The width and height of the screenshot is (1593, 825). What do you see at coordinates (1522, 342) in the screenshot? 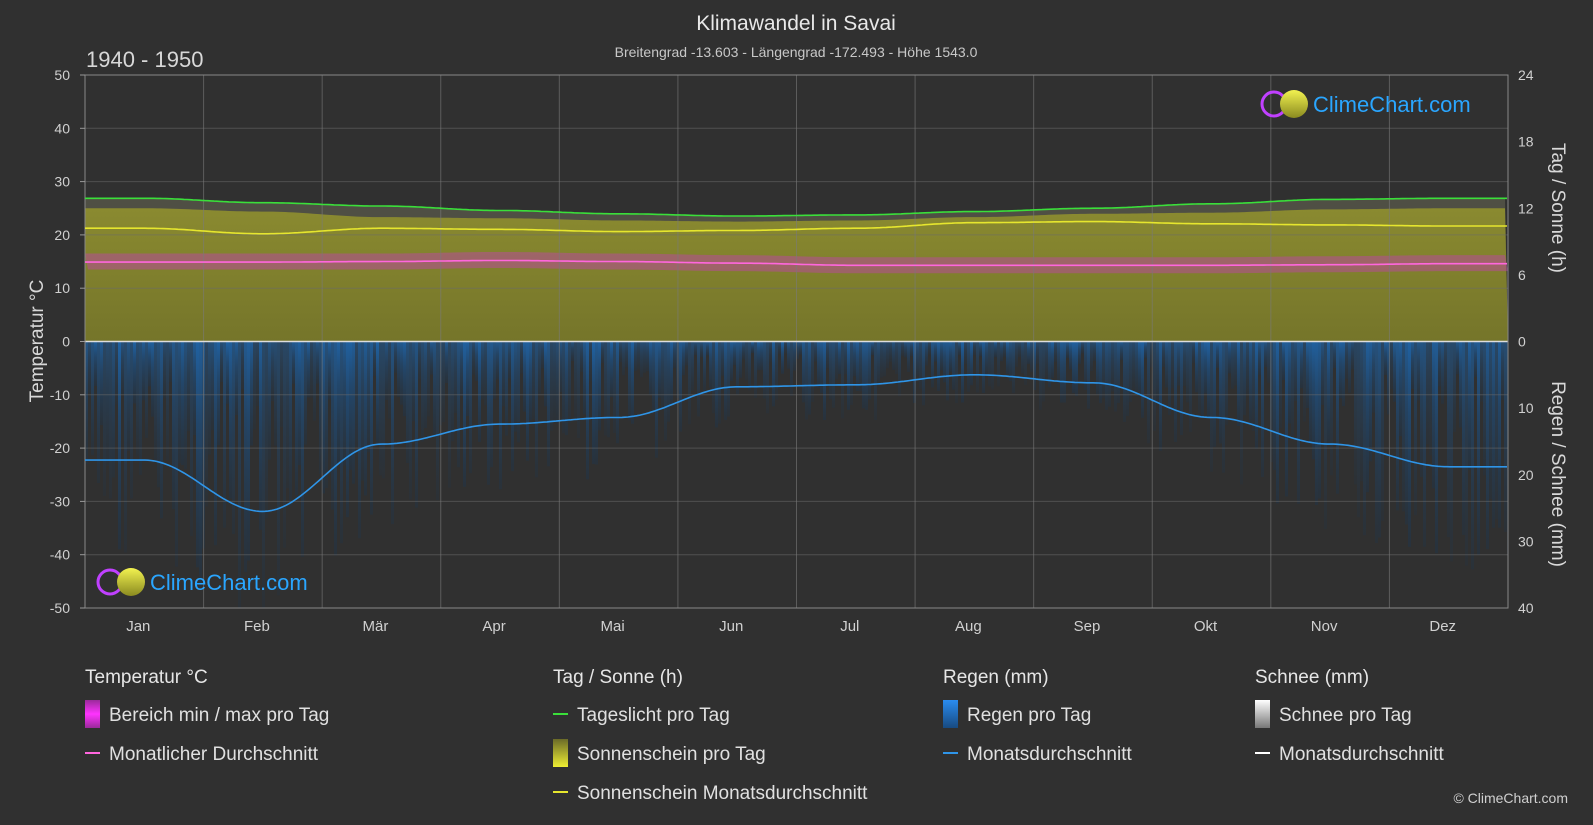
I see `right-tick-label-hours: 0` at bounding box center [1522, 342].